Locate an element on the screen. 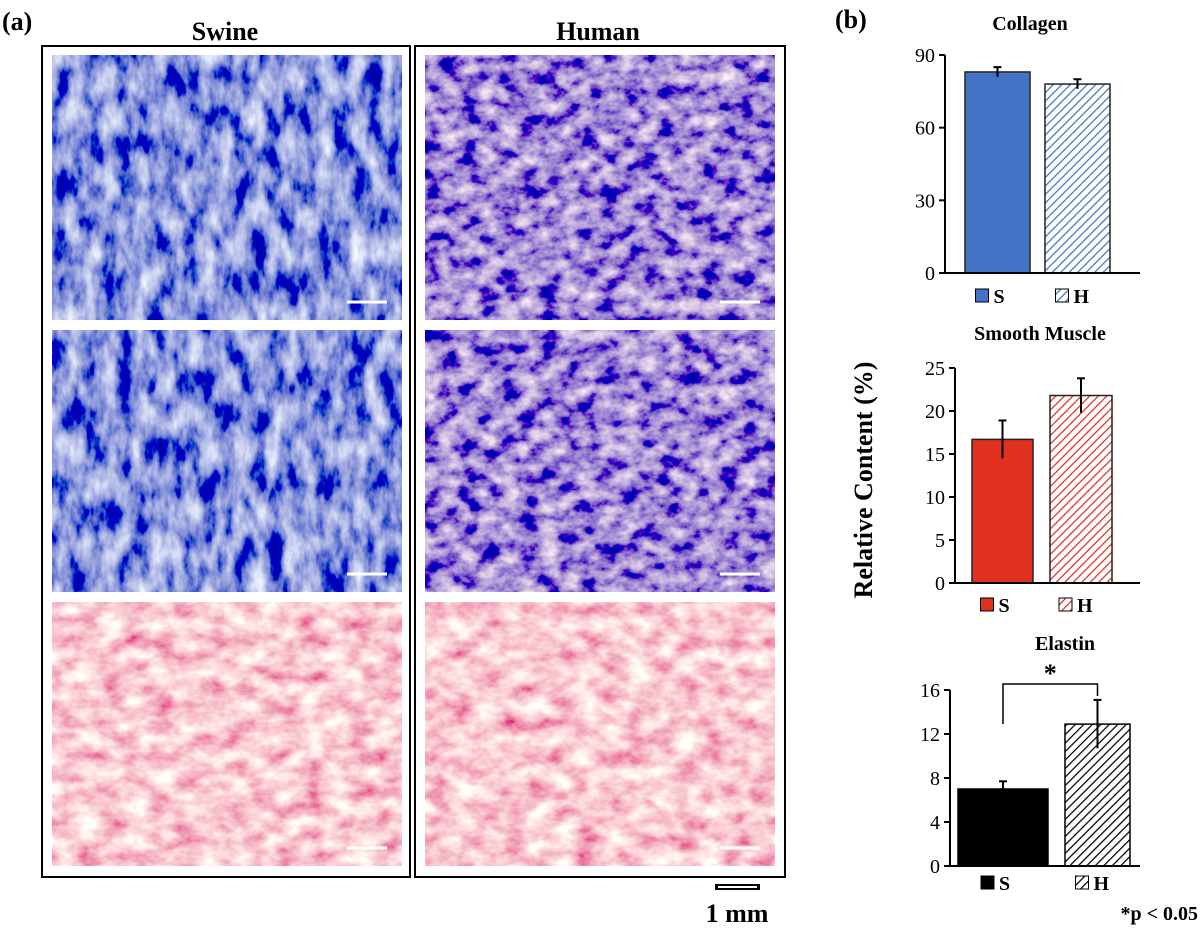 The image size is (1200, 938). annotation: * is located at coordinates (1050, 673).